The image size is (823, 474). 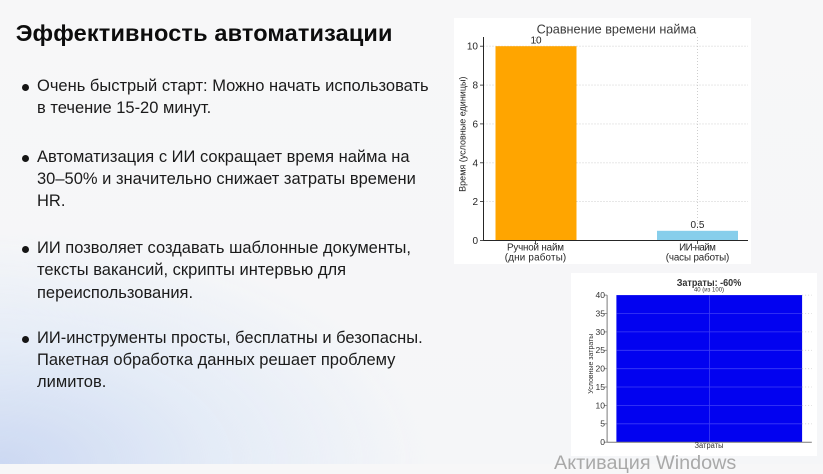 I want to click on svg-text: 6, so click(x=475, y=124).